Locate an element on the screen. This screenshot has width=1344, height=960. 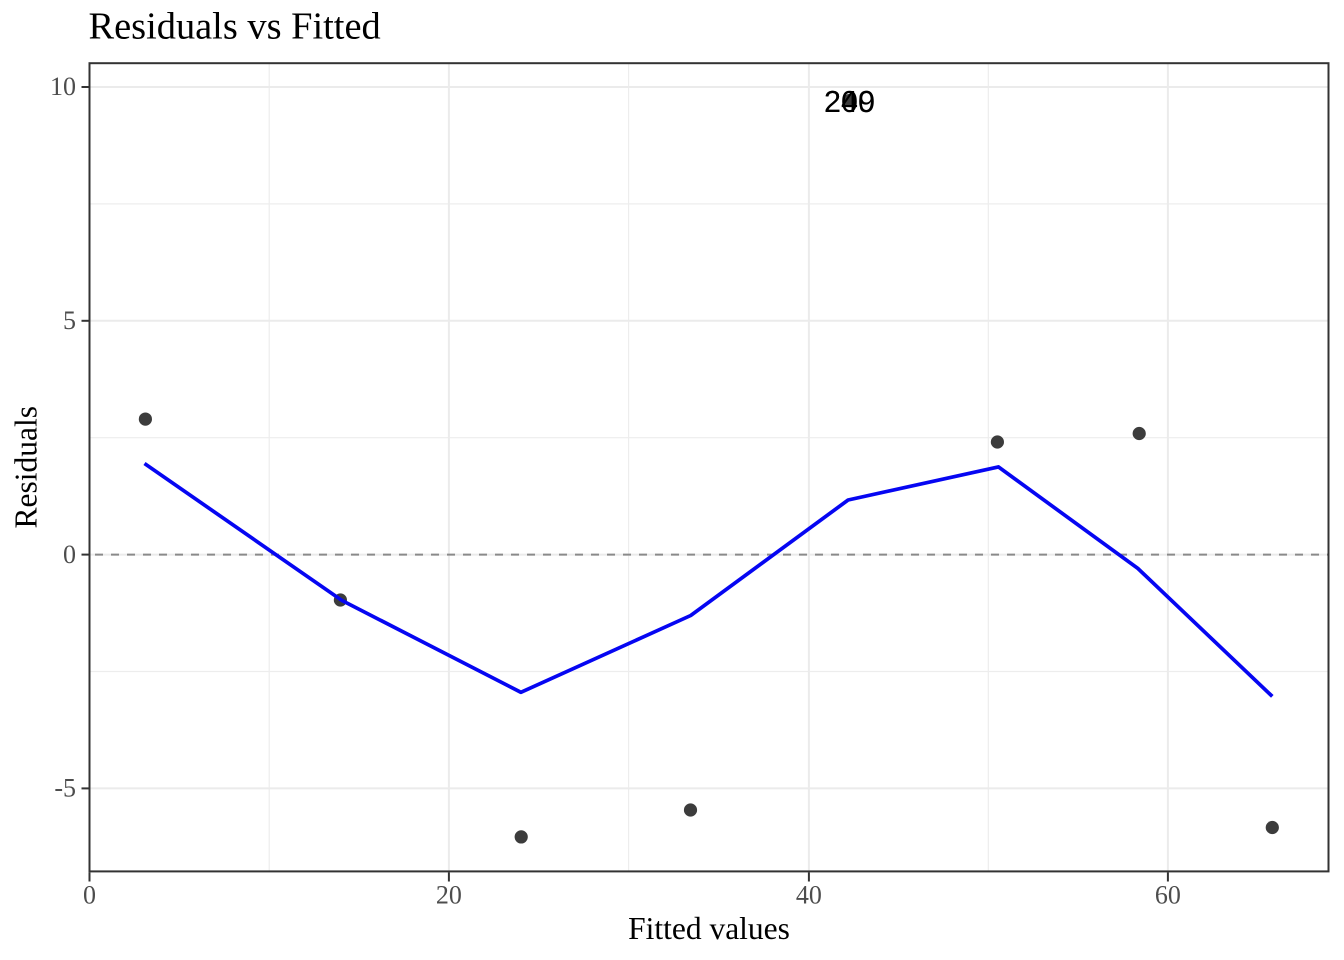
svg-text: 240 is located at coordinates (849, 102).